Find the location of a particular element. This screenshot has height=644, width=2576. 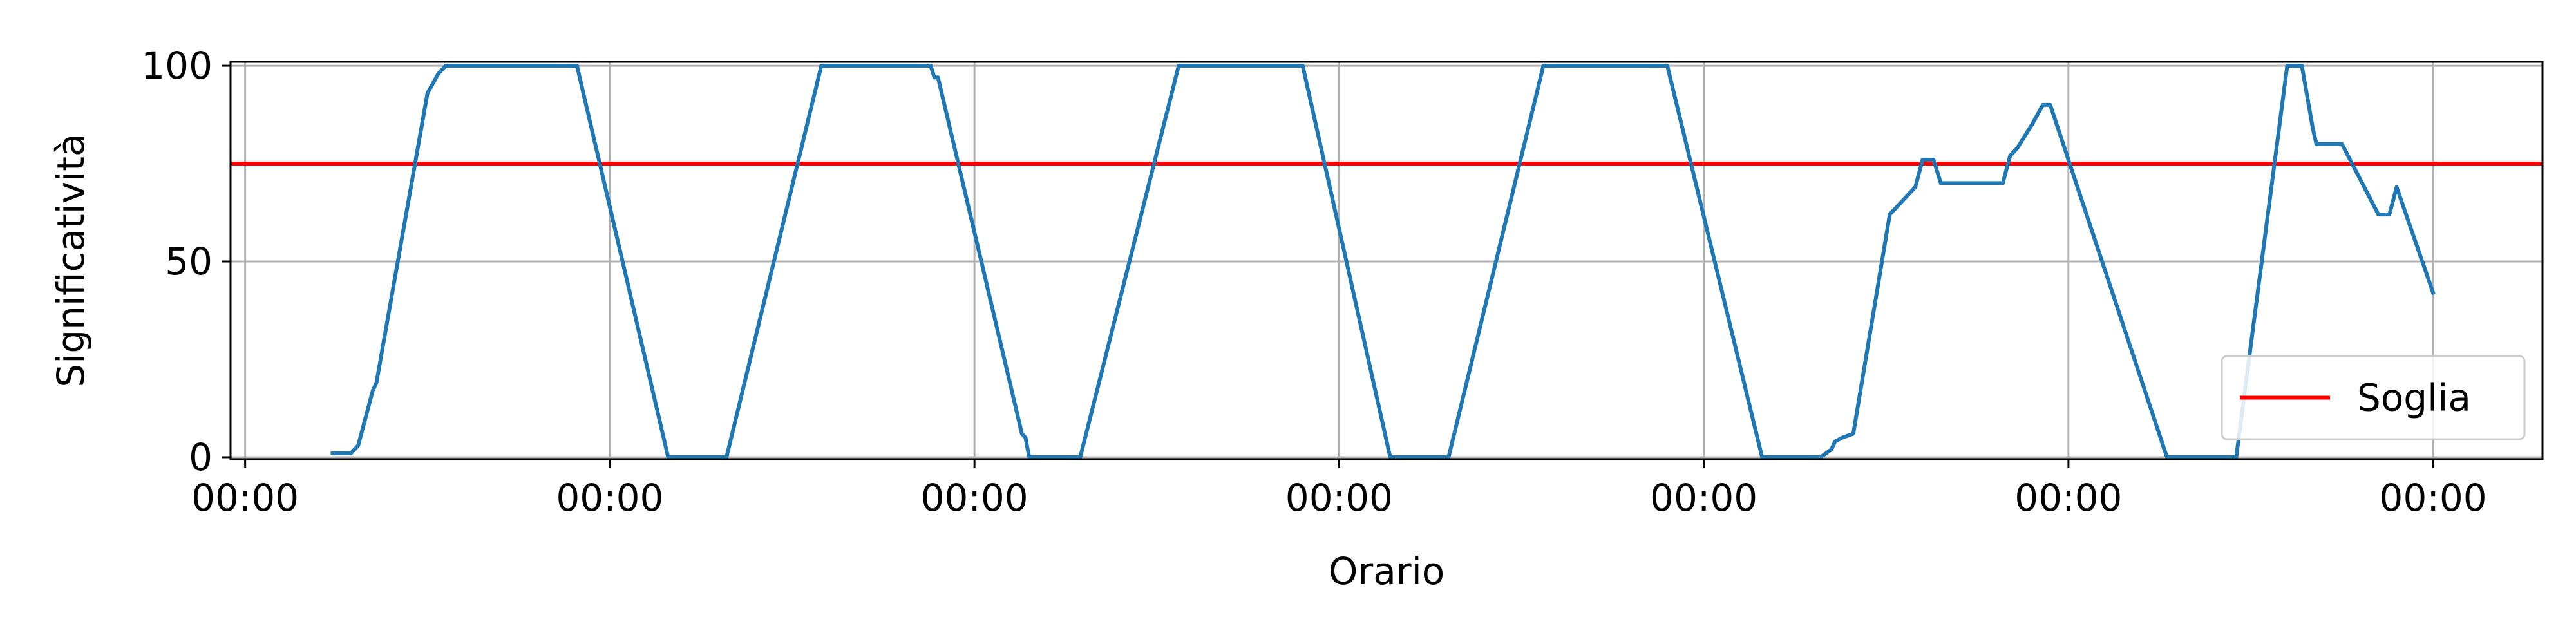

y-axis-ticks: 0 50 100 is located at coordinates (186, 261).